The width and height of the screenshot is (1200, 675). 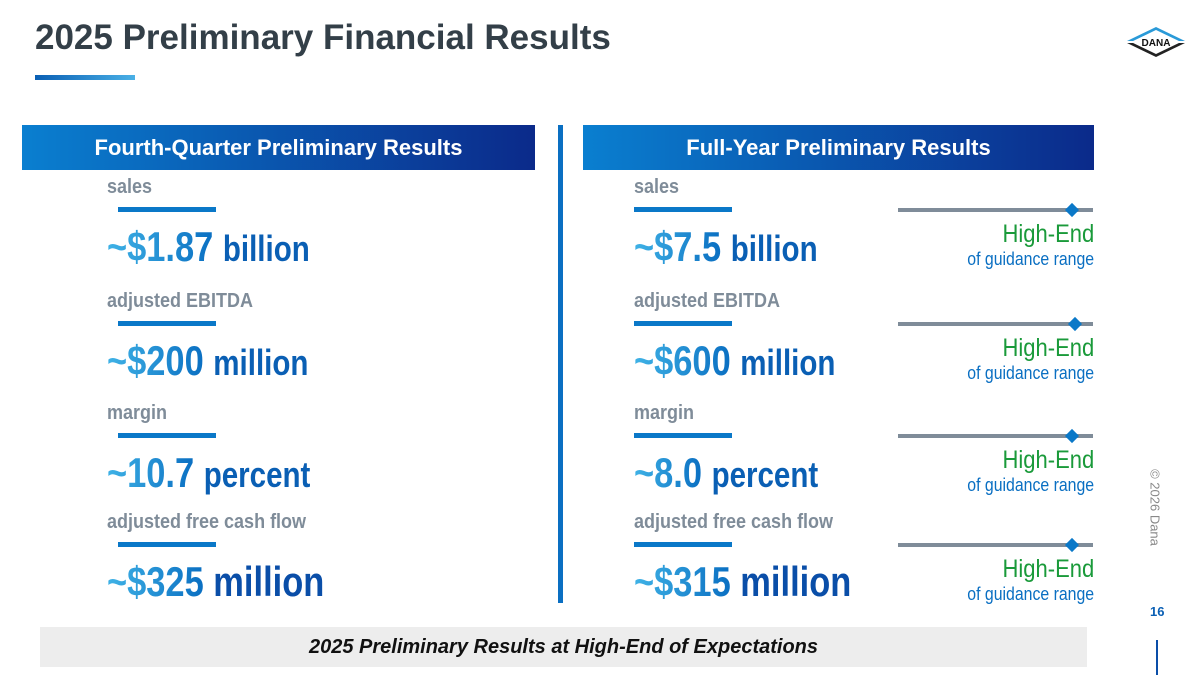 I want to click on page-number: 16, so click(x=1157, y=611).